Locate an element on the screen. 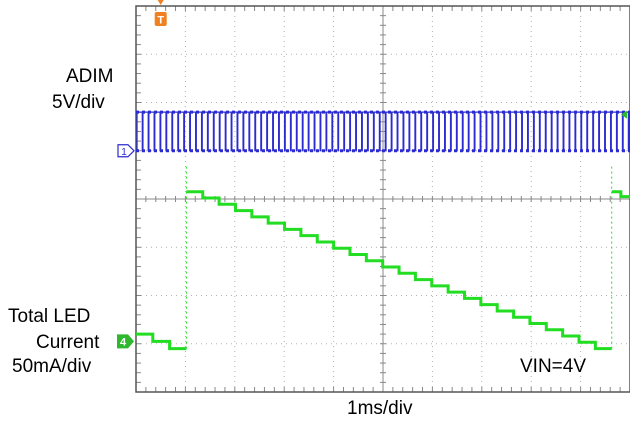 The height and width of the screenshot is (422, 630). ch4-scale-label: 50mA/div is located at coordinates (52, 366).